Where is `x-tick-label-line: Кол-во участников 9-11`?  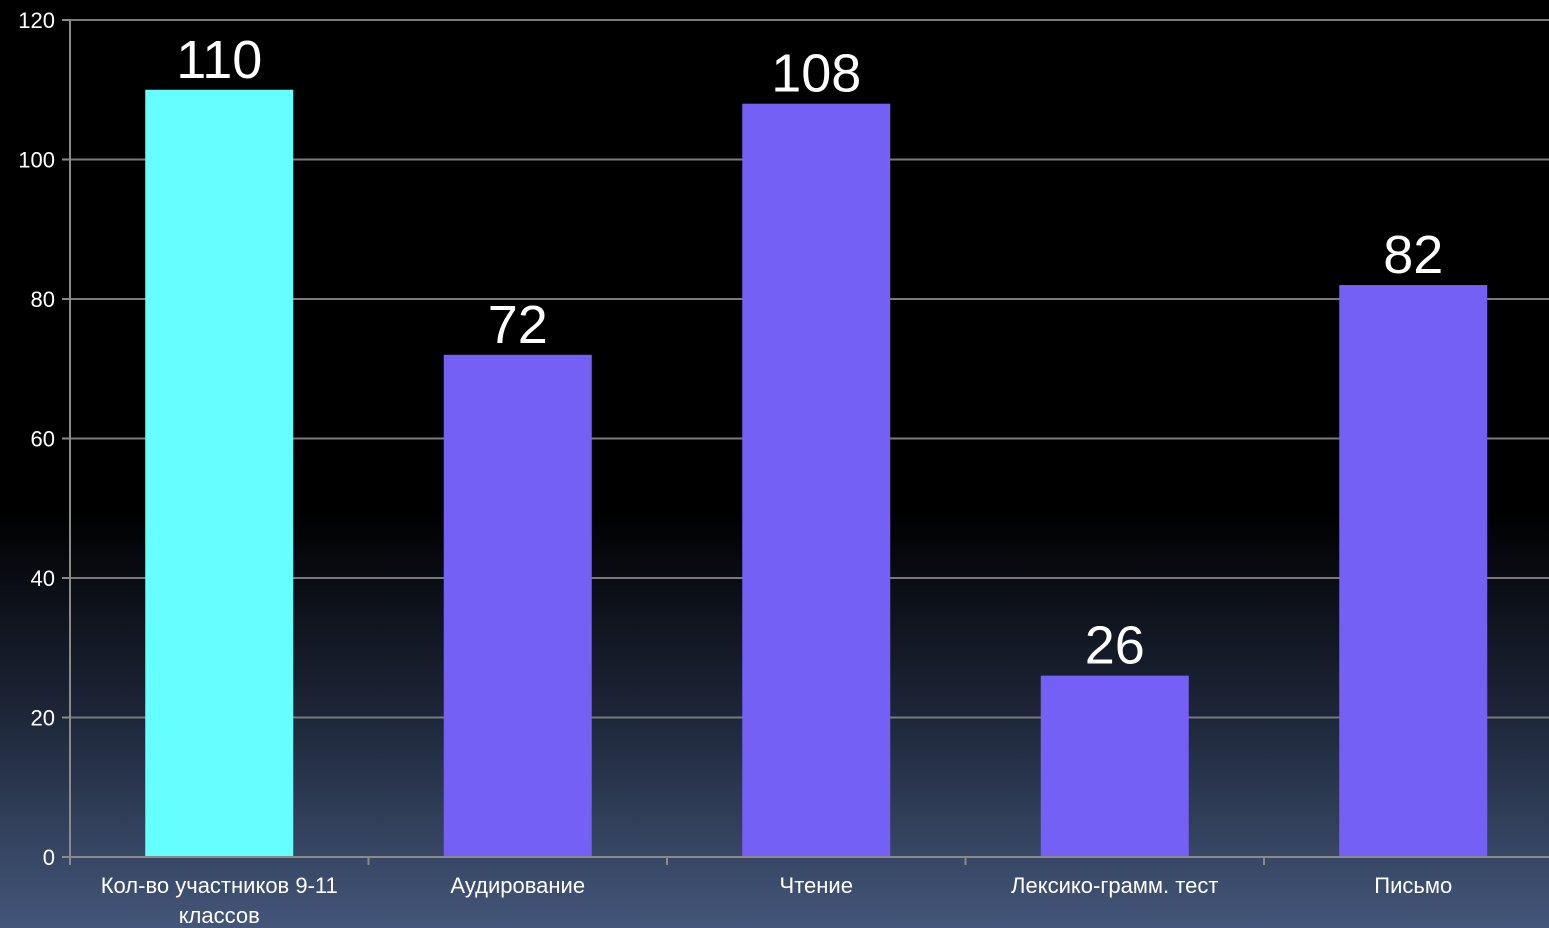
x-tick-label-line: Кол-во участников 9-11 is located at coordinates (219, 885).